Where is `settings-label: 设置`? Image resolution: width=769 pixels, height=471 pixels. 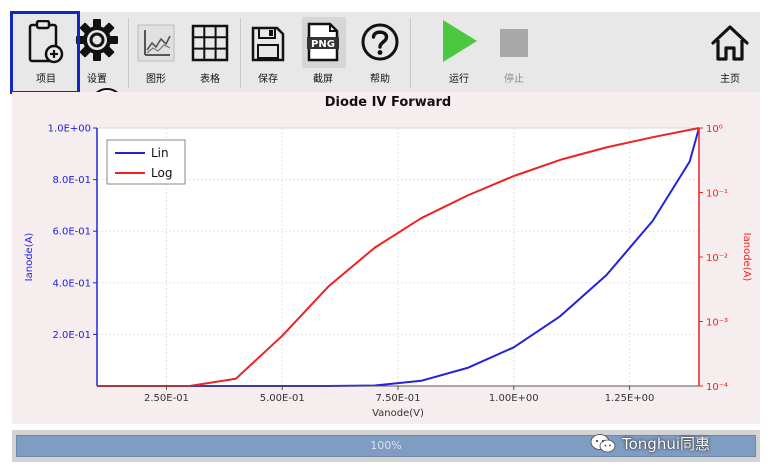
settings-label: 设置 is located at coordinates (97, 79).